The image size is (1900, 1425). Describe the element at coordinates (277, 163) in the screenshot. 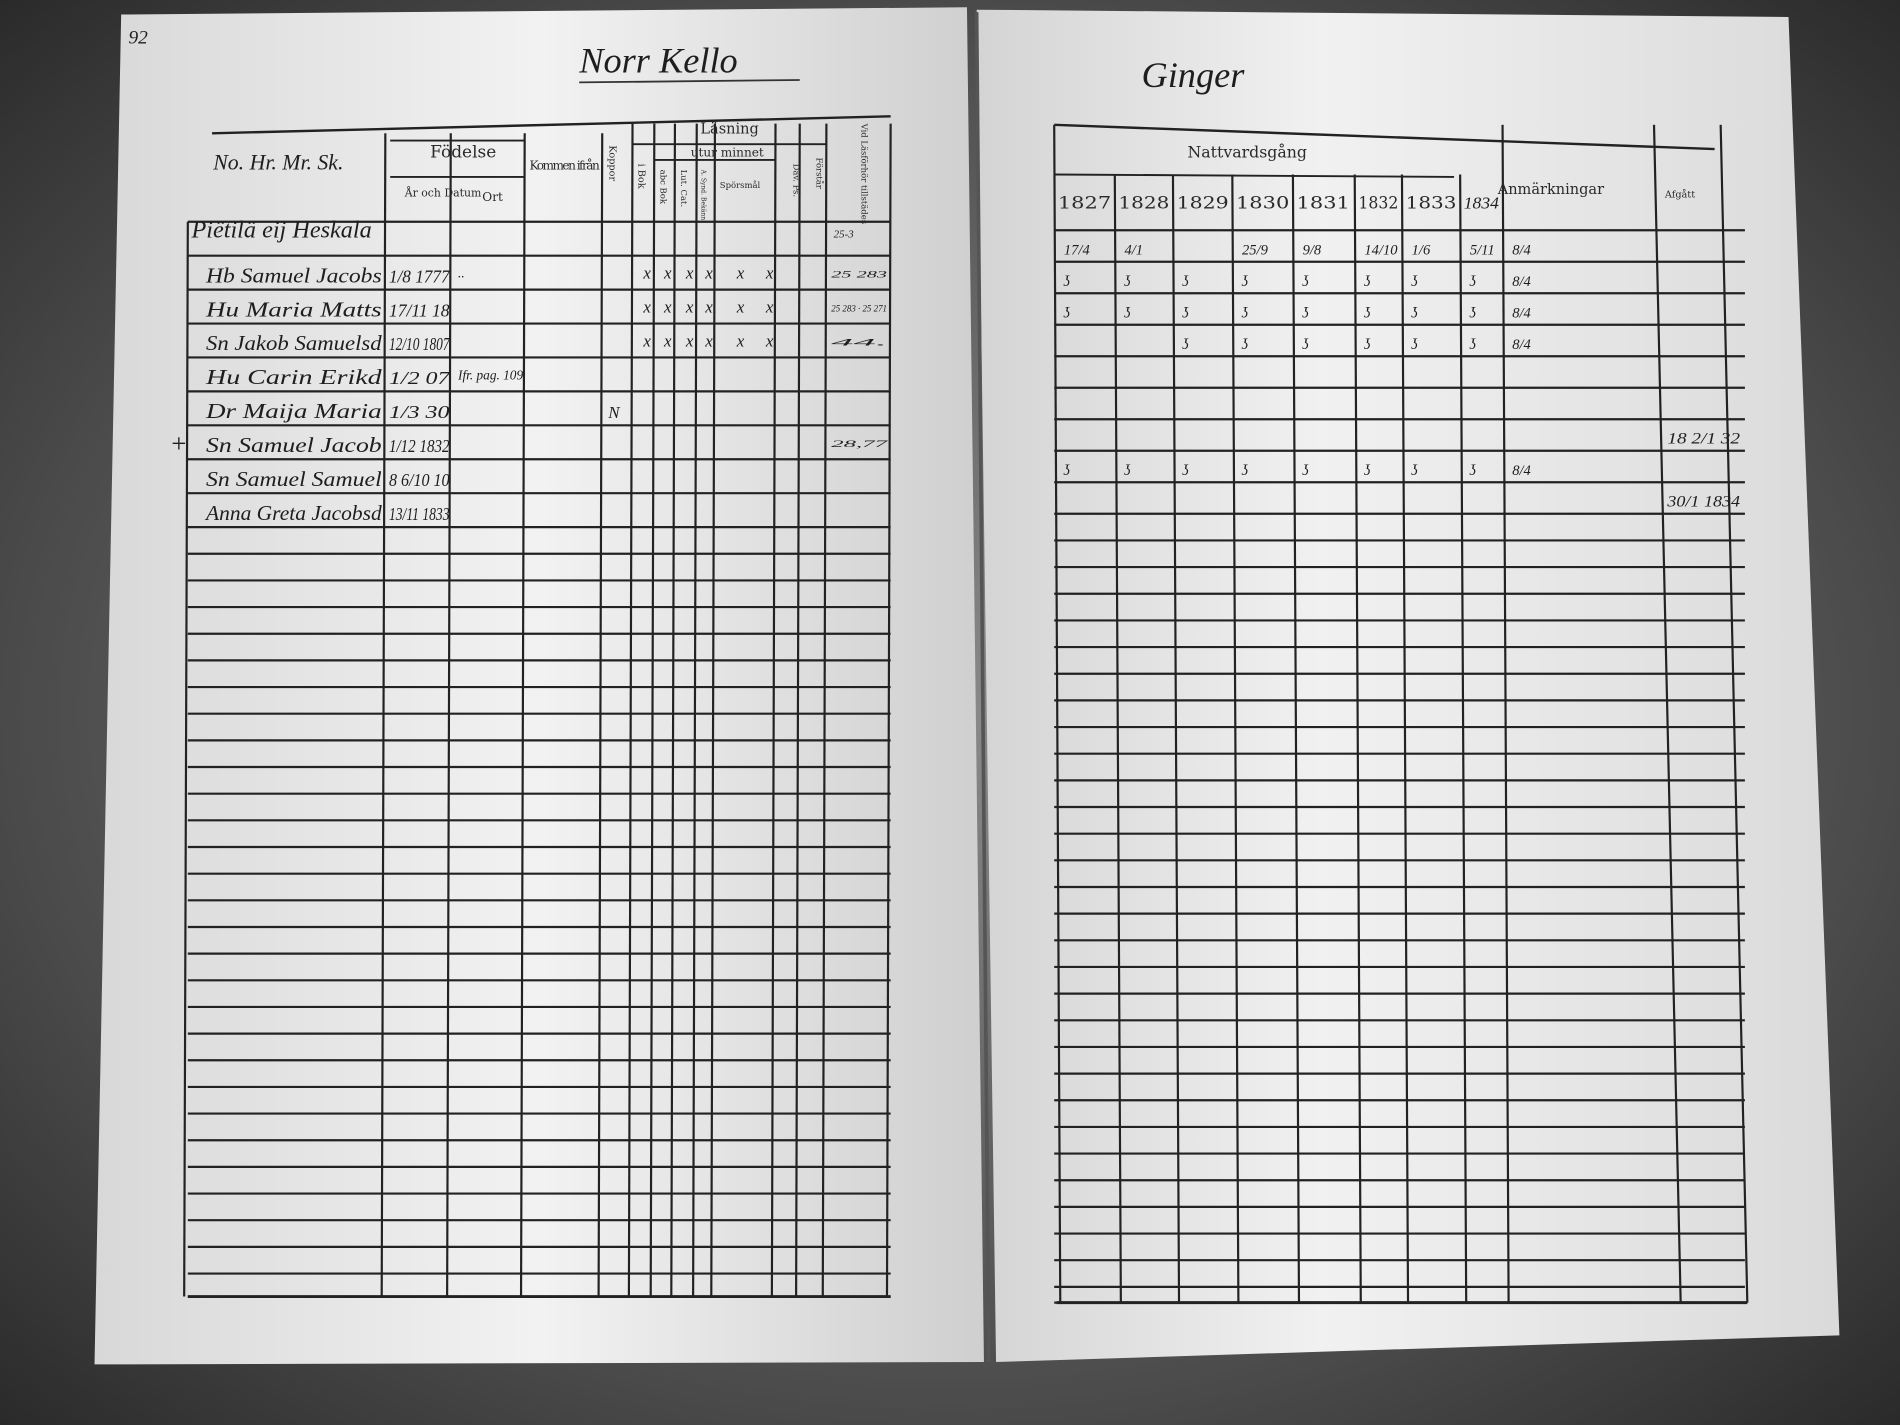

I see `name-column-header: No. Hr. Mr. Sk.` at that location.